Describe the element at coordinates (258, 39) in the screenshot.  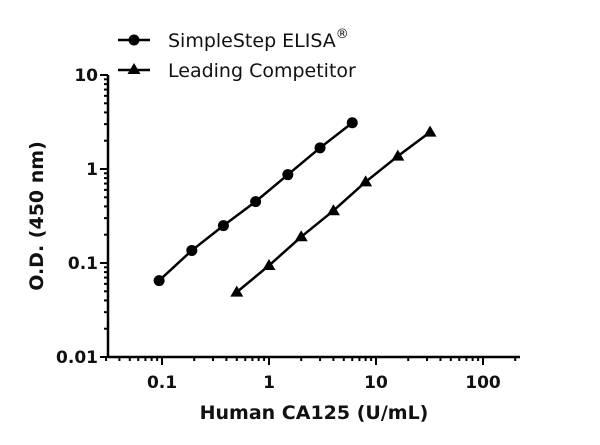
I see `legend-label: SimpleStep ELISA®` at that location.